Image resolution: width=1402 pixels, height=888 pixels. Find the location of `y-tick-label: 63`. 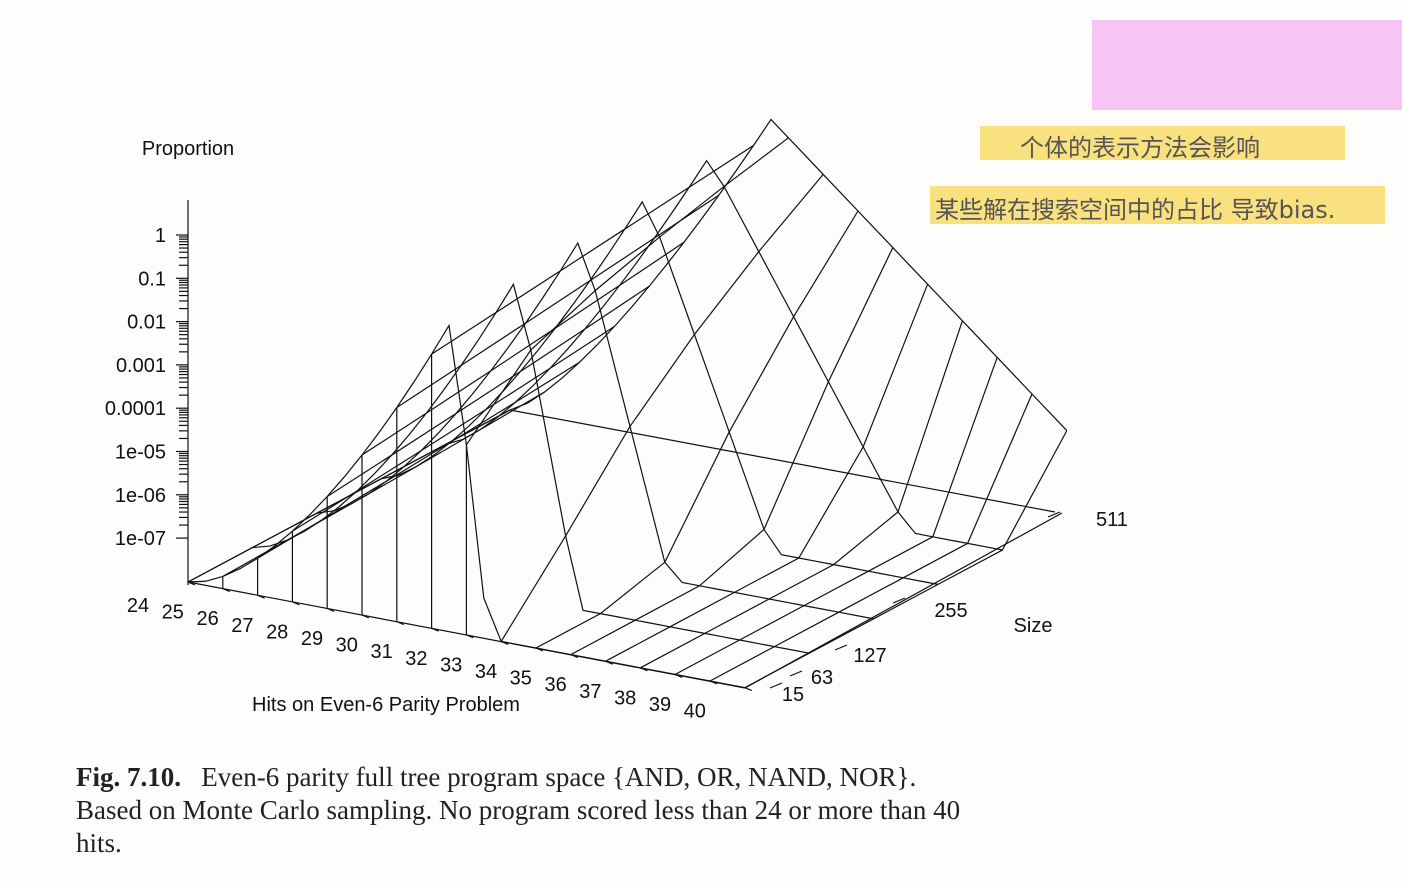

y-tick-label: 63 is located at coordinates (822, 678).